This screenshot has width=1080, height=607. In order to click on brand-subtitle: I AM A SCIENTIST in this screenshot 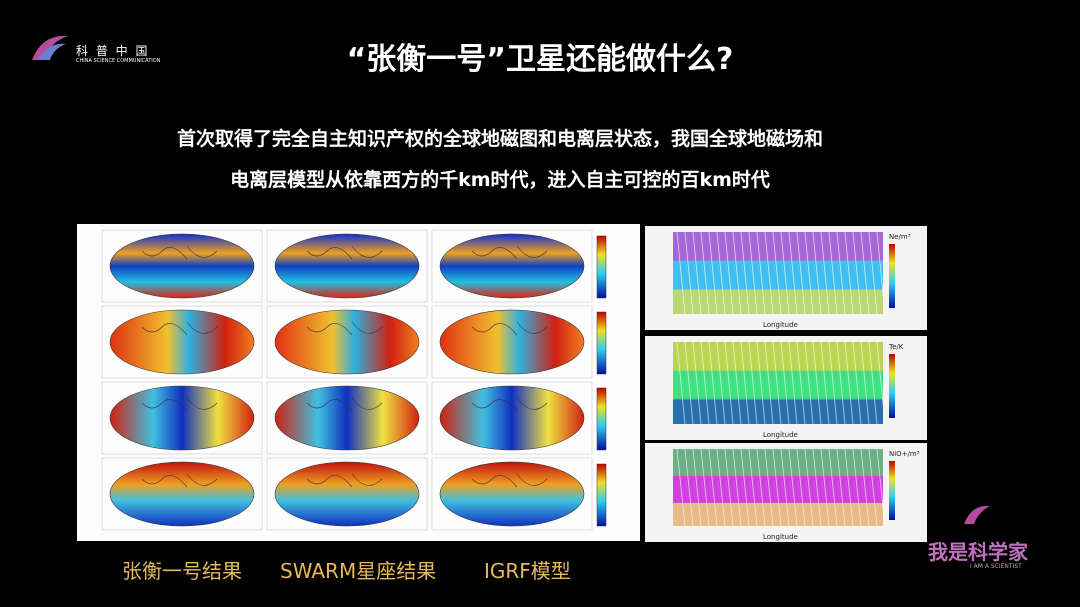, I will do `click(996, 566)`.